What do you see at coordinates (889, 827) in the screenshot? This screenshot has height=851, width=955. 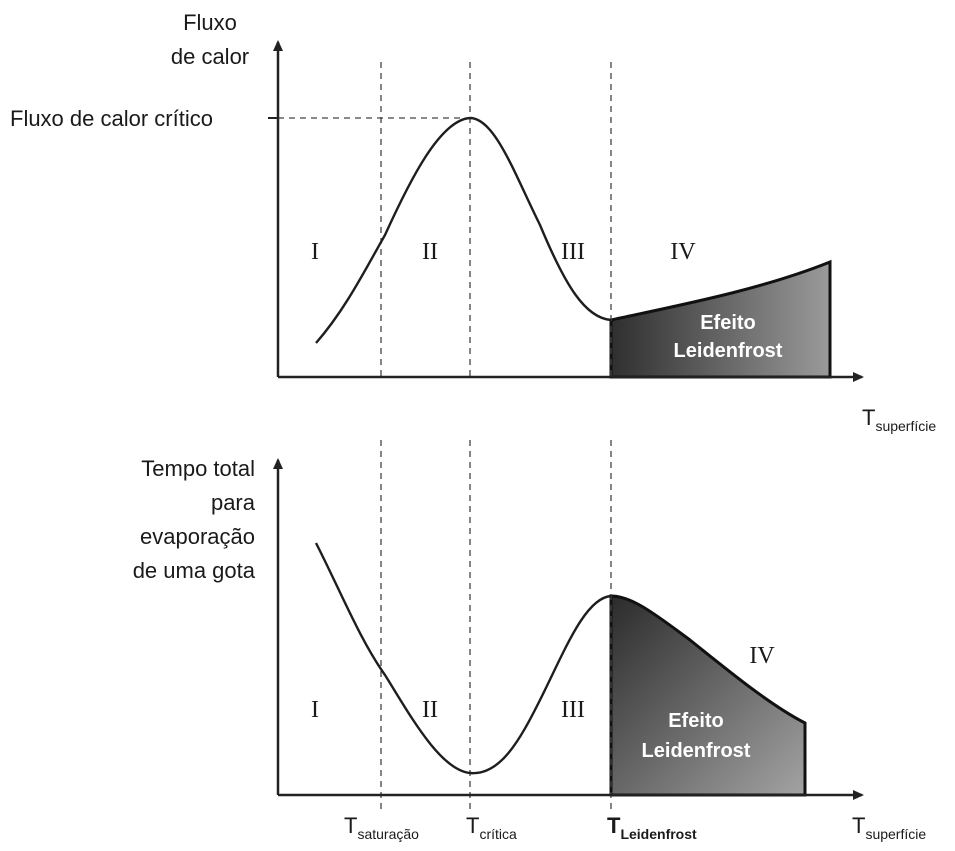 I see `bottom-x-axis-label: Tsuperfície` at bounding box center [889, 827].